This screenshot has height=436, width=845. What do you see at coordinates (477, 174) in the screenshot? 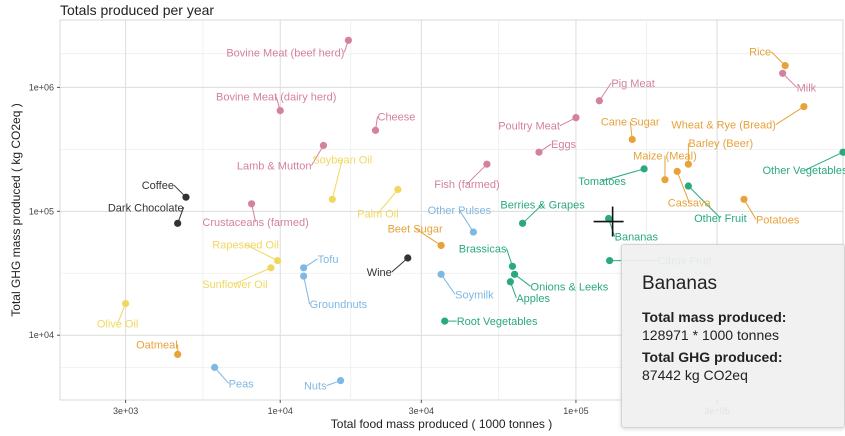
I see `leader-fish-farmed` at bounding box center [477, 174].